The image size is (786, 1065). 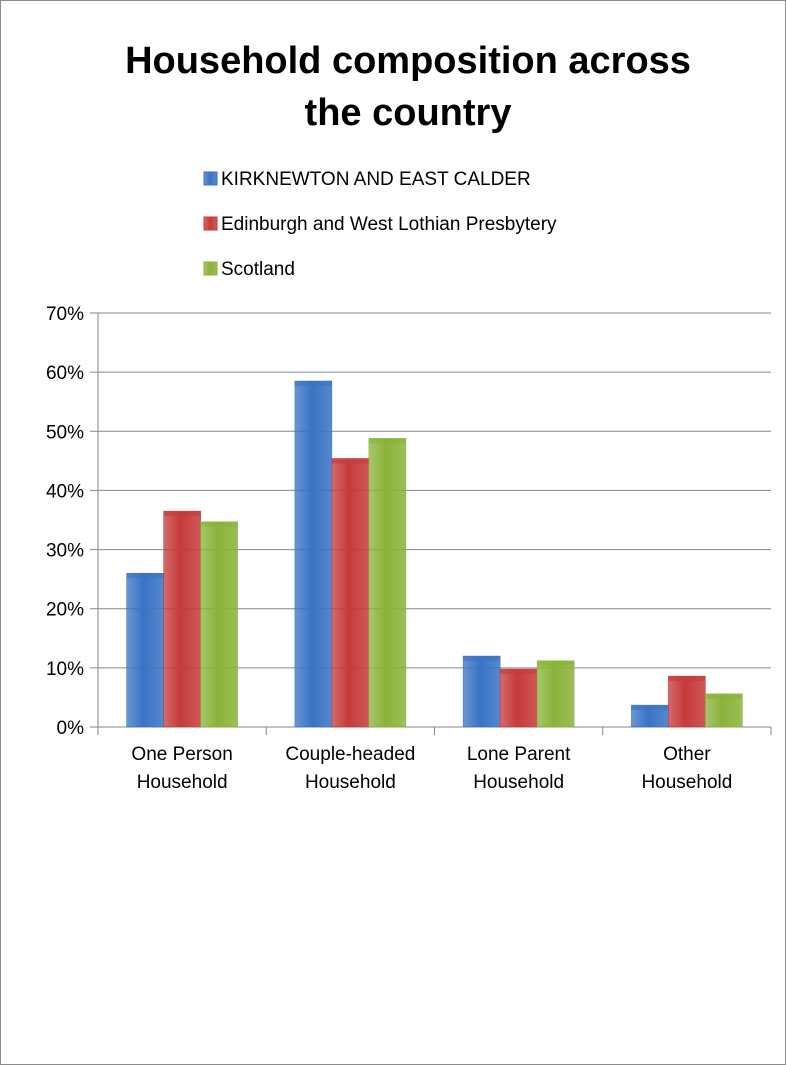 I want to click on legend-label: Edinburgh and West Lothian Presbytery, so click(x=389, y=224).